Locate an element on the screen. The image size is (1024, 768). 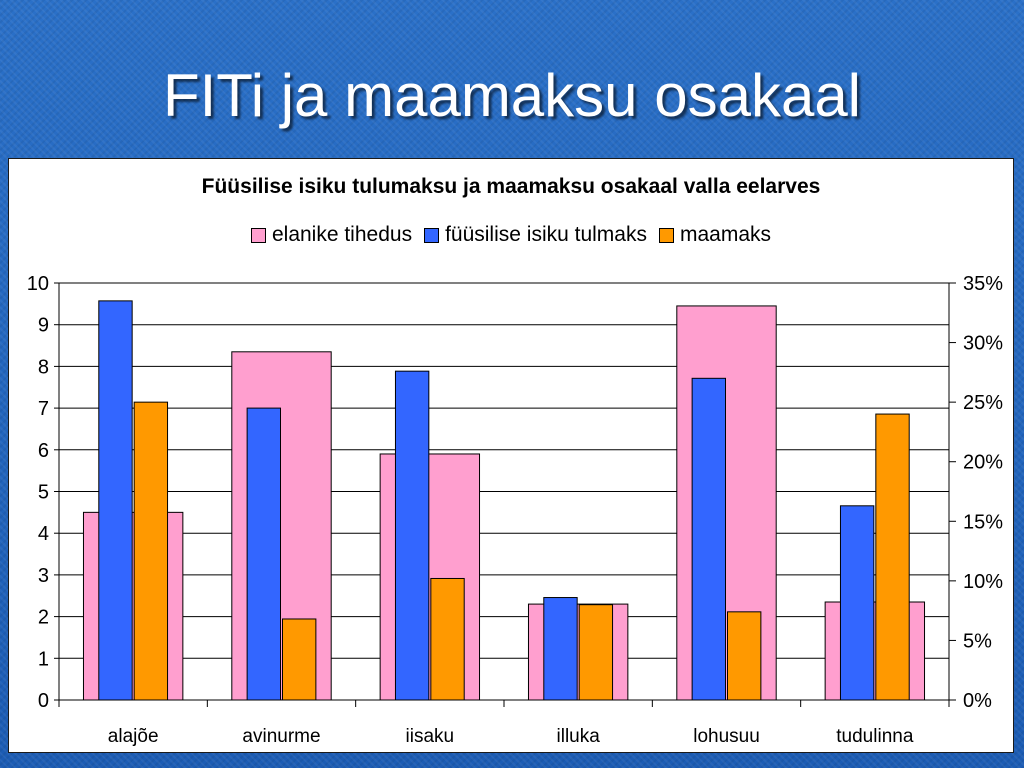
tick-label-left: 8 is located at coordinates (43, 367).